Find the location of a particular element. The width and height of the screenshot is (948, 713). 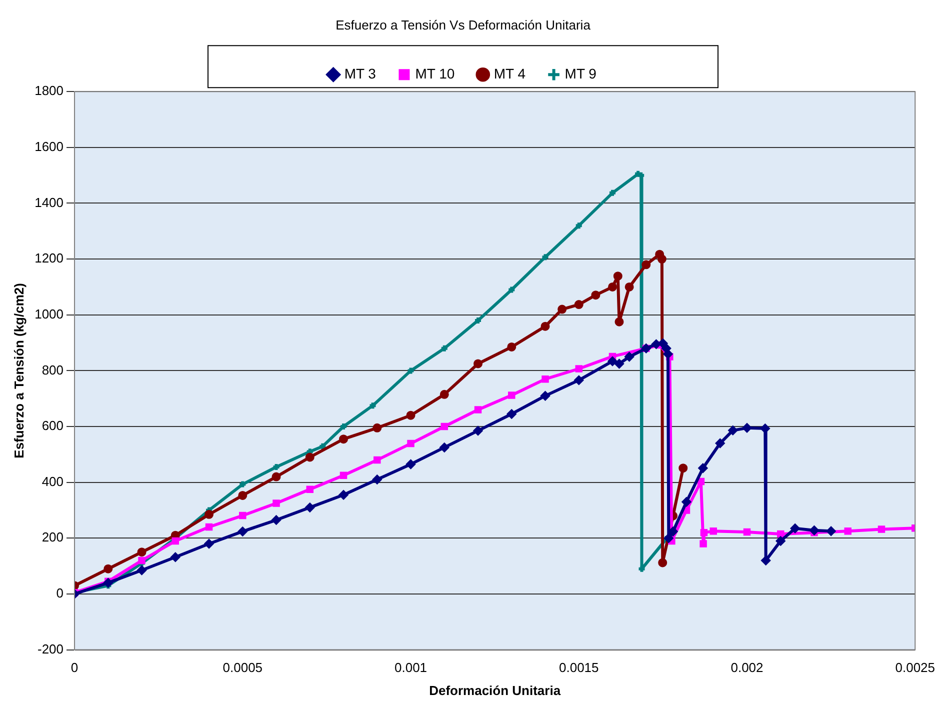

x-tick-label: 0.002 is located at coordinates (747, 668).